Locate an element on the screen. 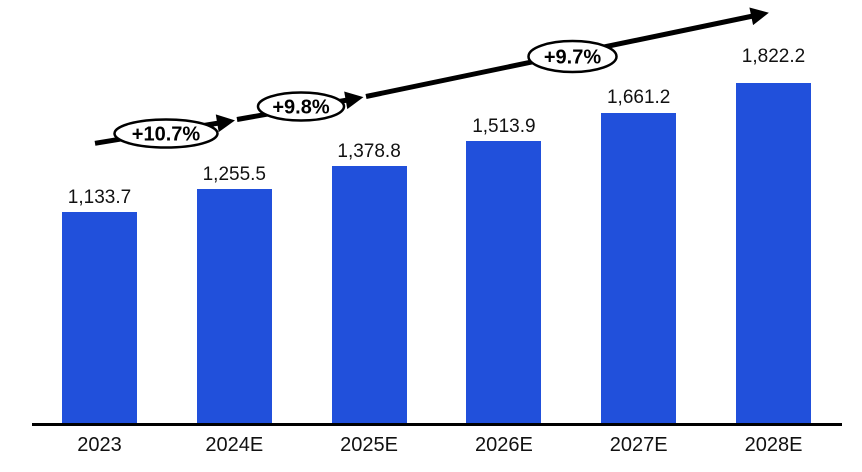  bar-value-label: 1,661.2 is located at coordinates (638, 98).